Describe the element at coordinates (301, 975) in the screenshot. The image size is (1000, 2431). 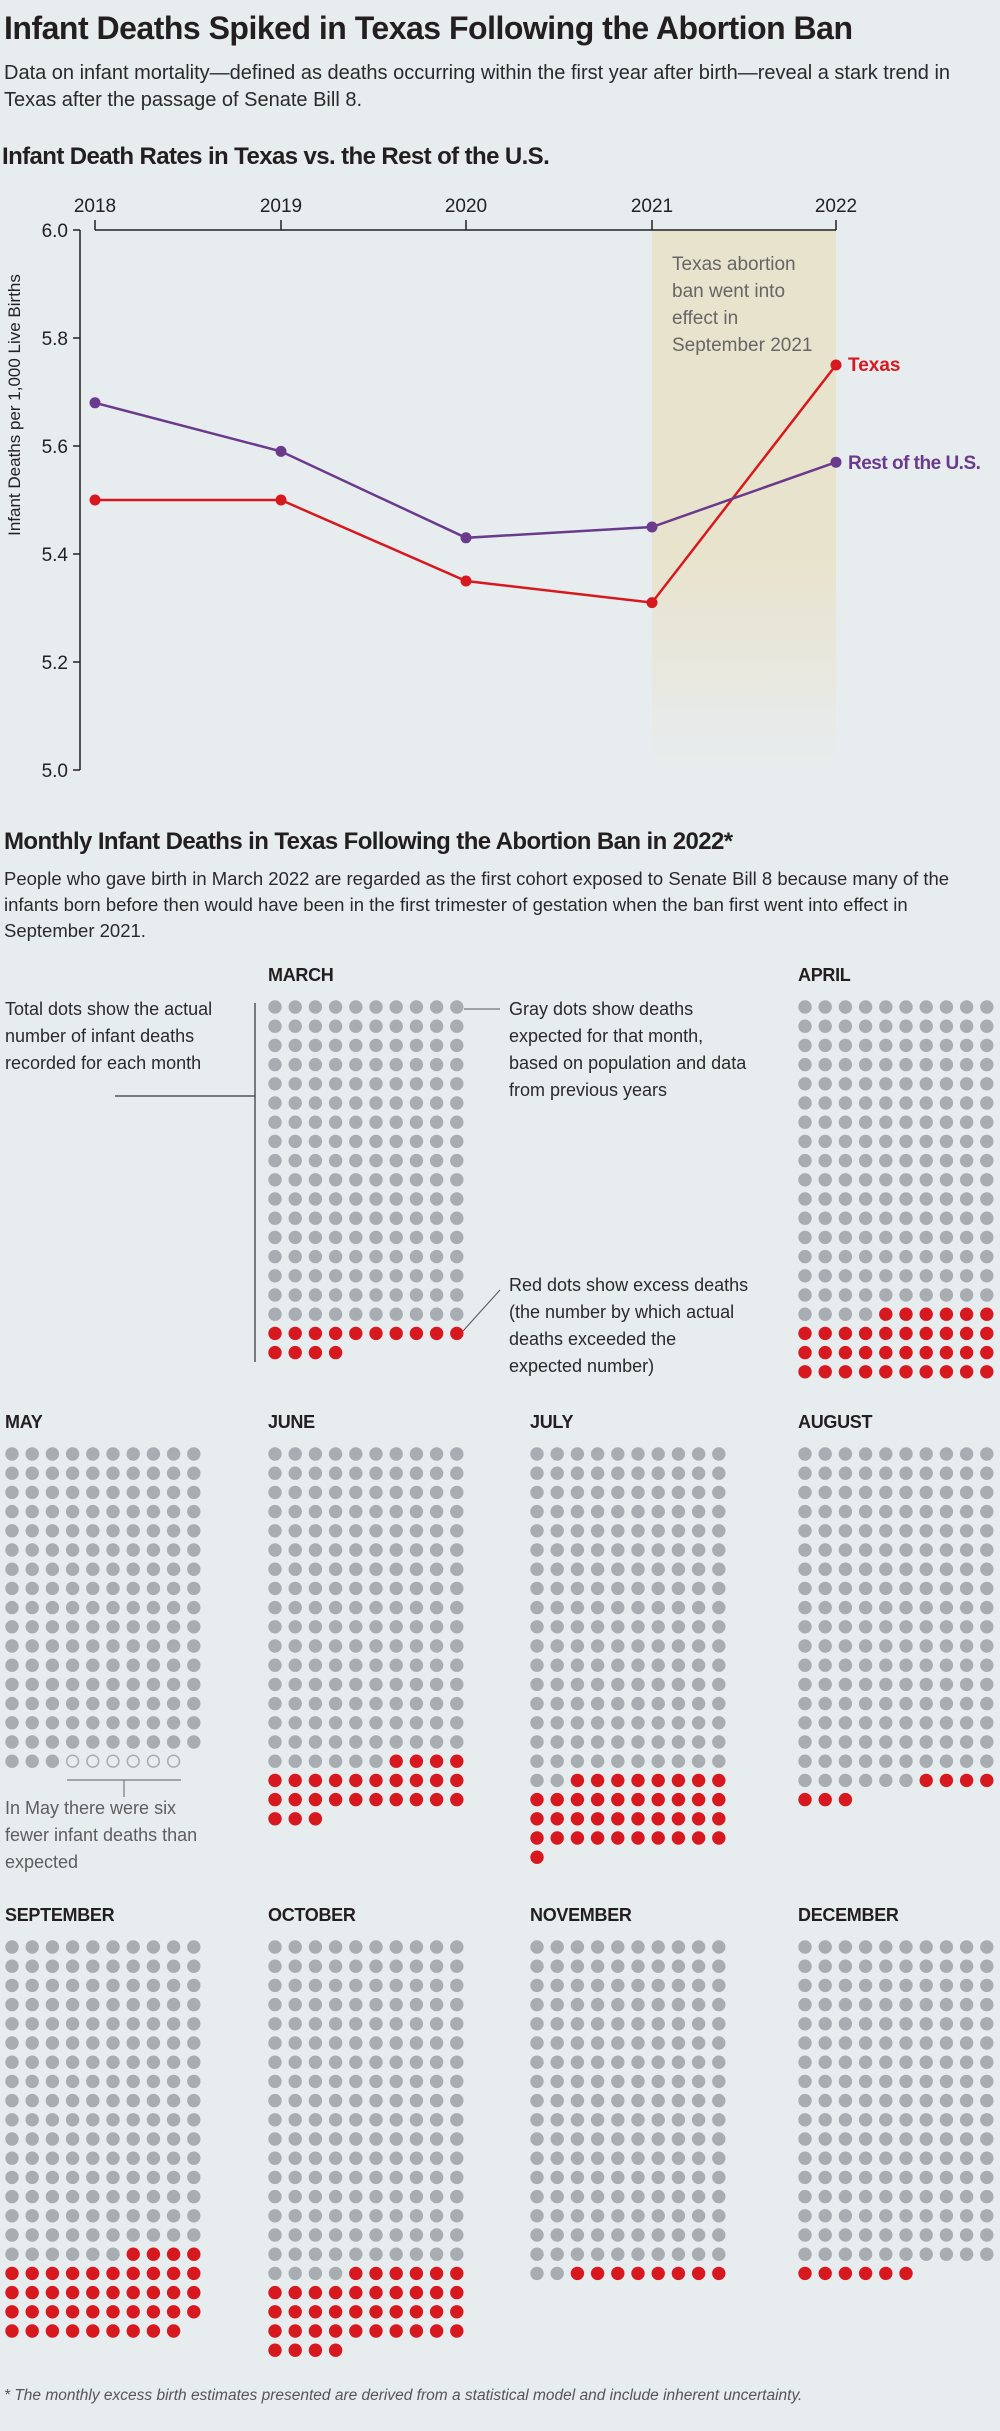
I see `month-label: MARCH` at that location.